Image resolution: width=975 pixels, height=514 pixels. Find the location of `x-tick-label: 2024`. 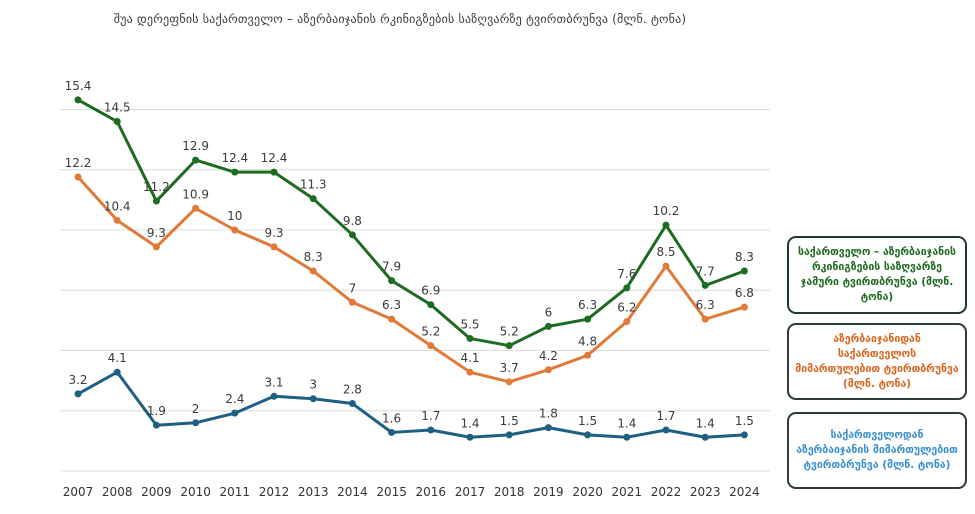

x-tick-label: 2024 is located at coordinates (744, 492).